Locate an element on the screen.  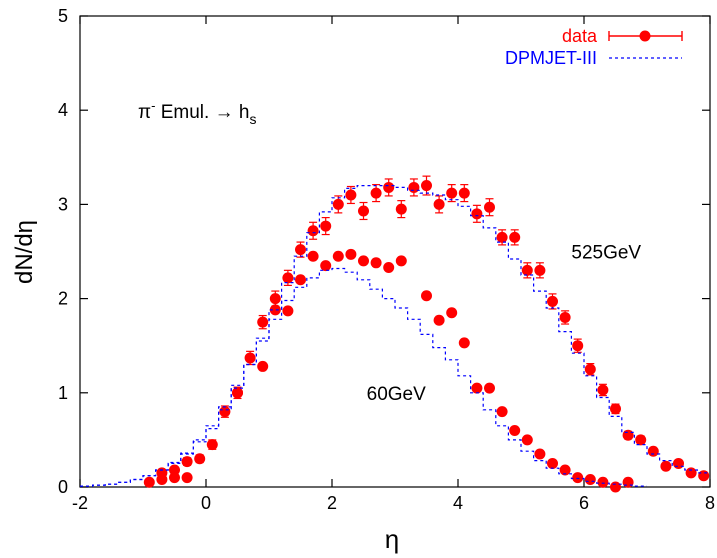
reaction-annotation: π- Emul. → hs is located at coordinates (197, 112).